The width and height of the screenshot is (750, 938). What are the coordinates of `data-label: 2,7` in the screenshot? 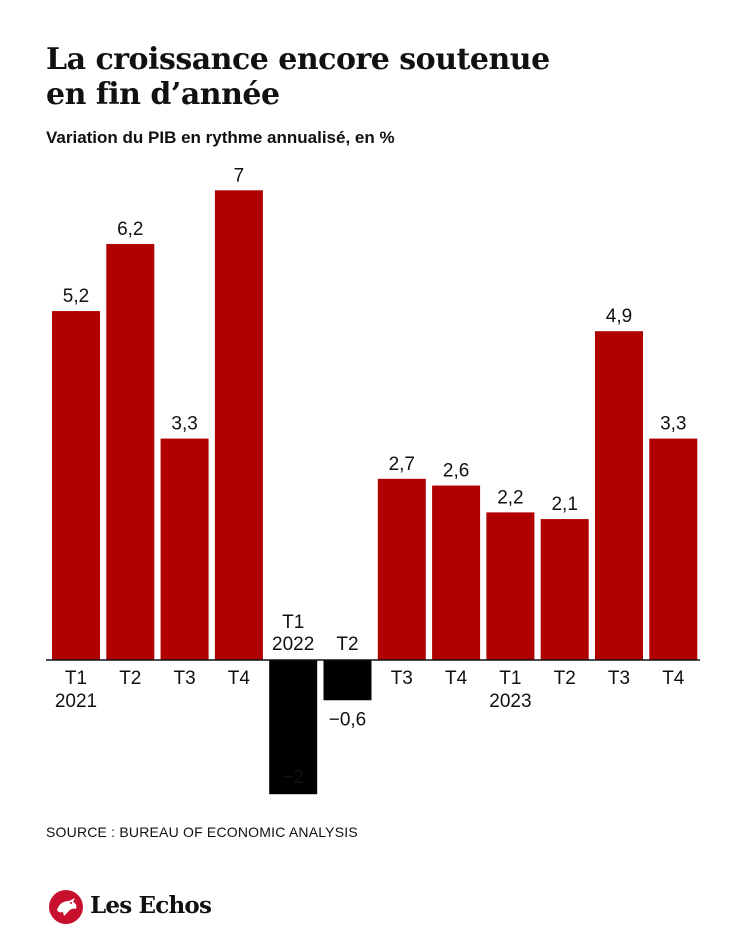 It's located at (402, 464).